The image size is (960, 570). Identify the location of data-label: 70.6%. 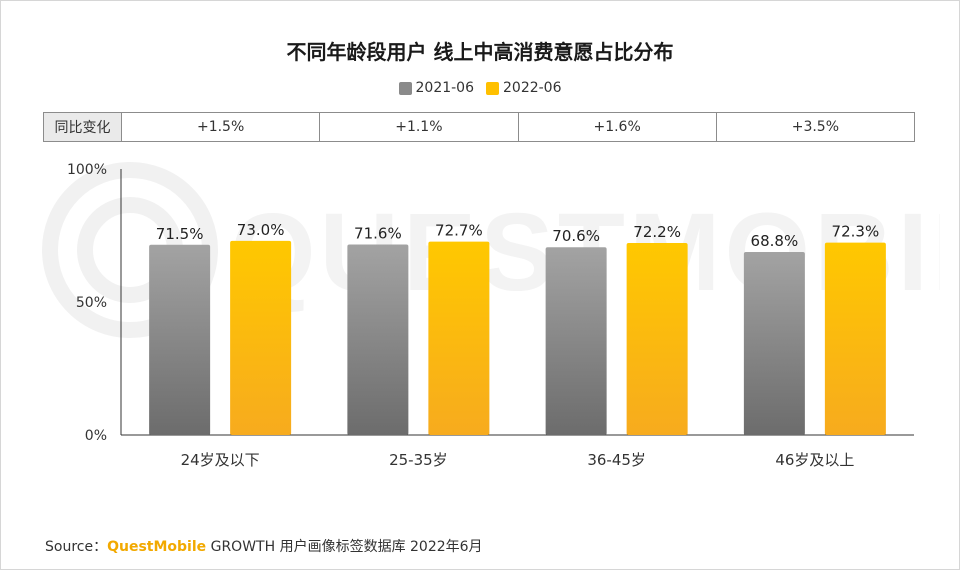
(576, 236).